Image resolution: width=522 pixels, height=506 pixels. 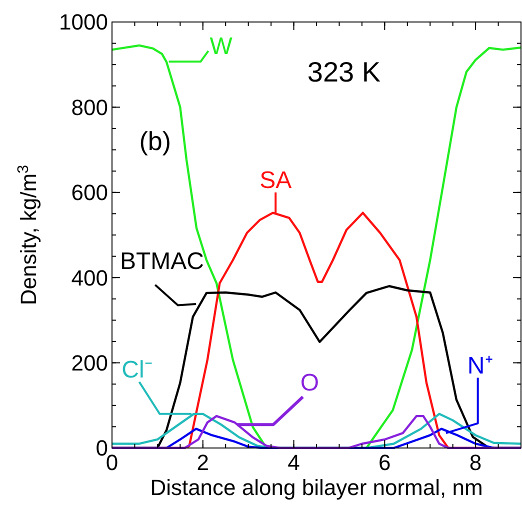 I want to click on legend-label: W, so click(x=221, y=46).